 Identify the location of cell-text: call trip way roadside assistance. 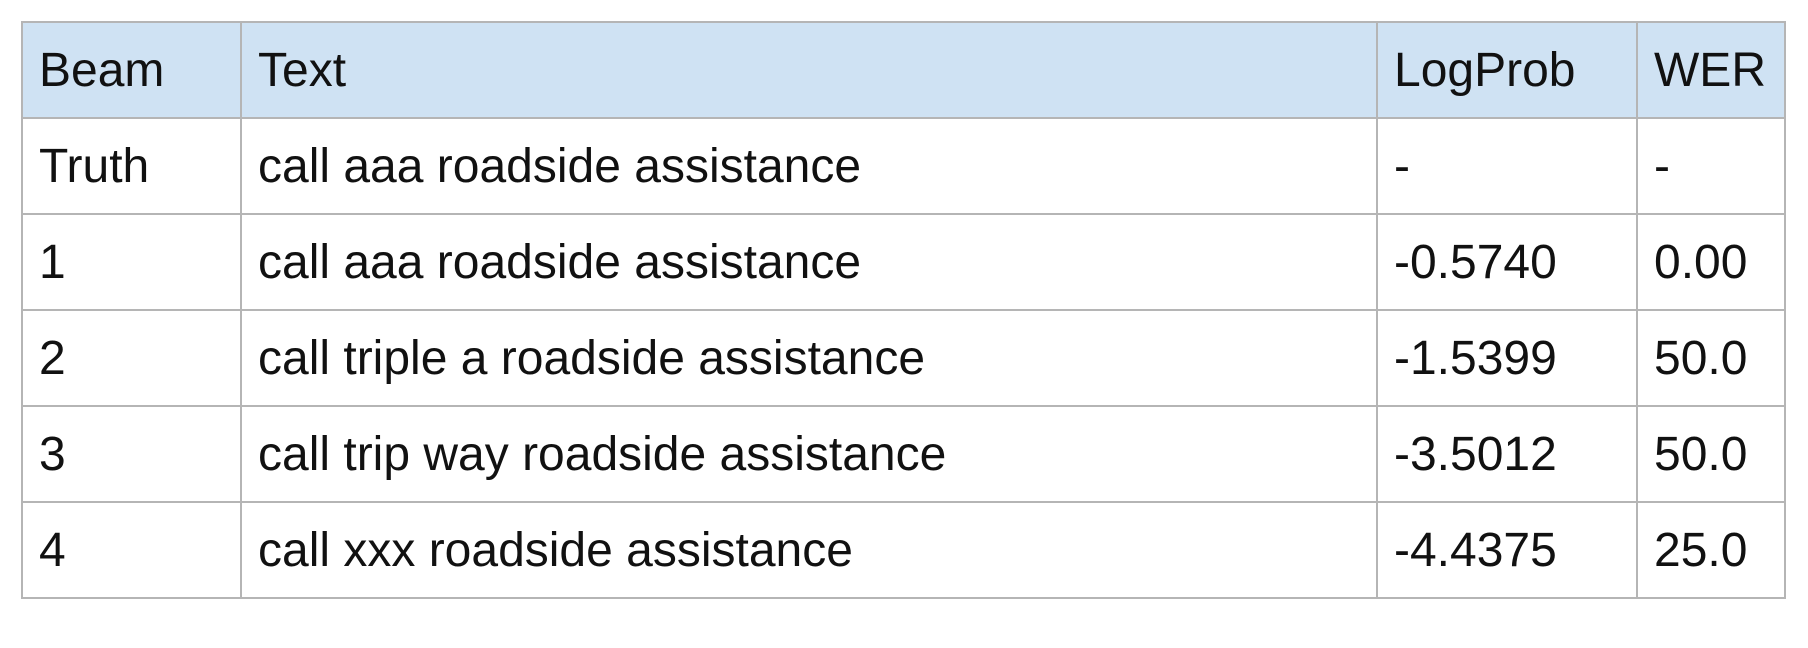
(809, 454).